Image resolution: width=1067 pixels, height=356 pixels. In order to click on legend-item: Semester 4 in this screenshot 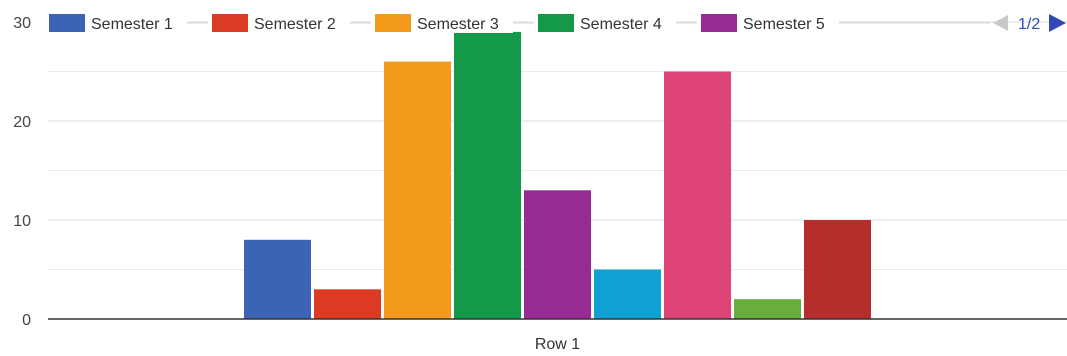, I will do `click(605, 23)`.